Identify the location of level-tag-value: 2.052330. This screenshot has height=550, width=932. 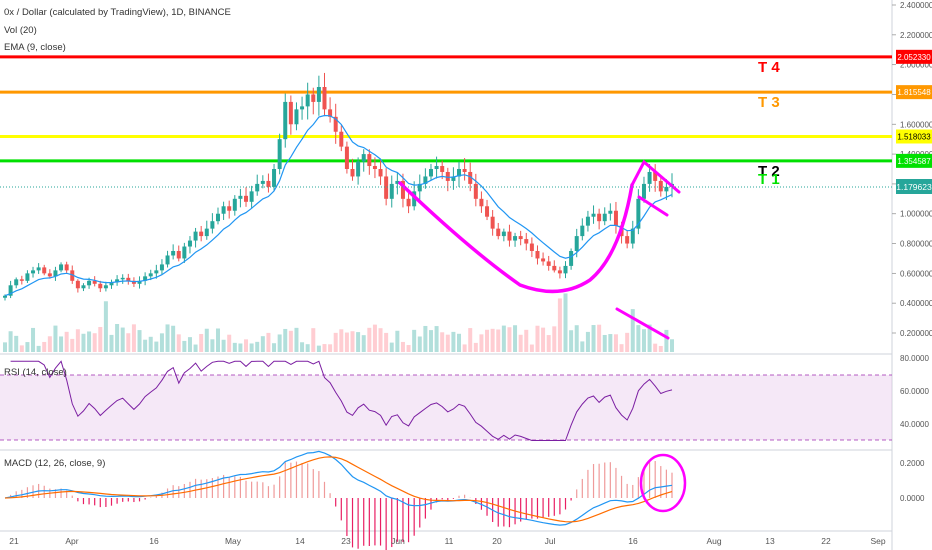
(914, 57).